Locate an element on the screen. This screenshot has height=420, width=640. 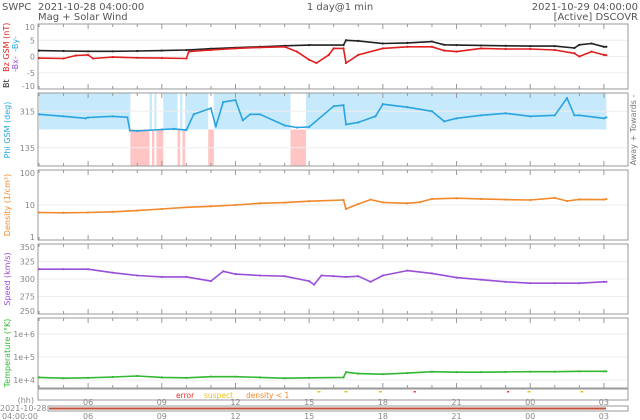
y-tick-label: 1e+4 is located at coordinates (24, 380).